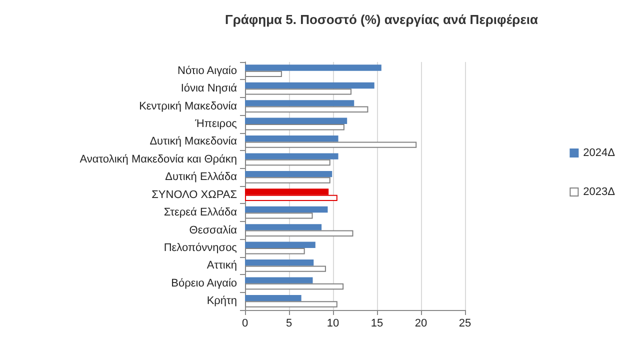 The width and height of the screenshot is (640, 345). I want to click on legend-label: 2024Δ, so click(599, 153).